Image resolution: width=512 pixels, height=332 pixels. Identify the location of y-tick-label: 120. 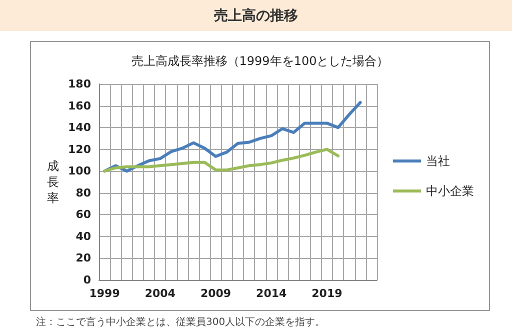
(80, 149).